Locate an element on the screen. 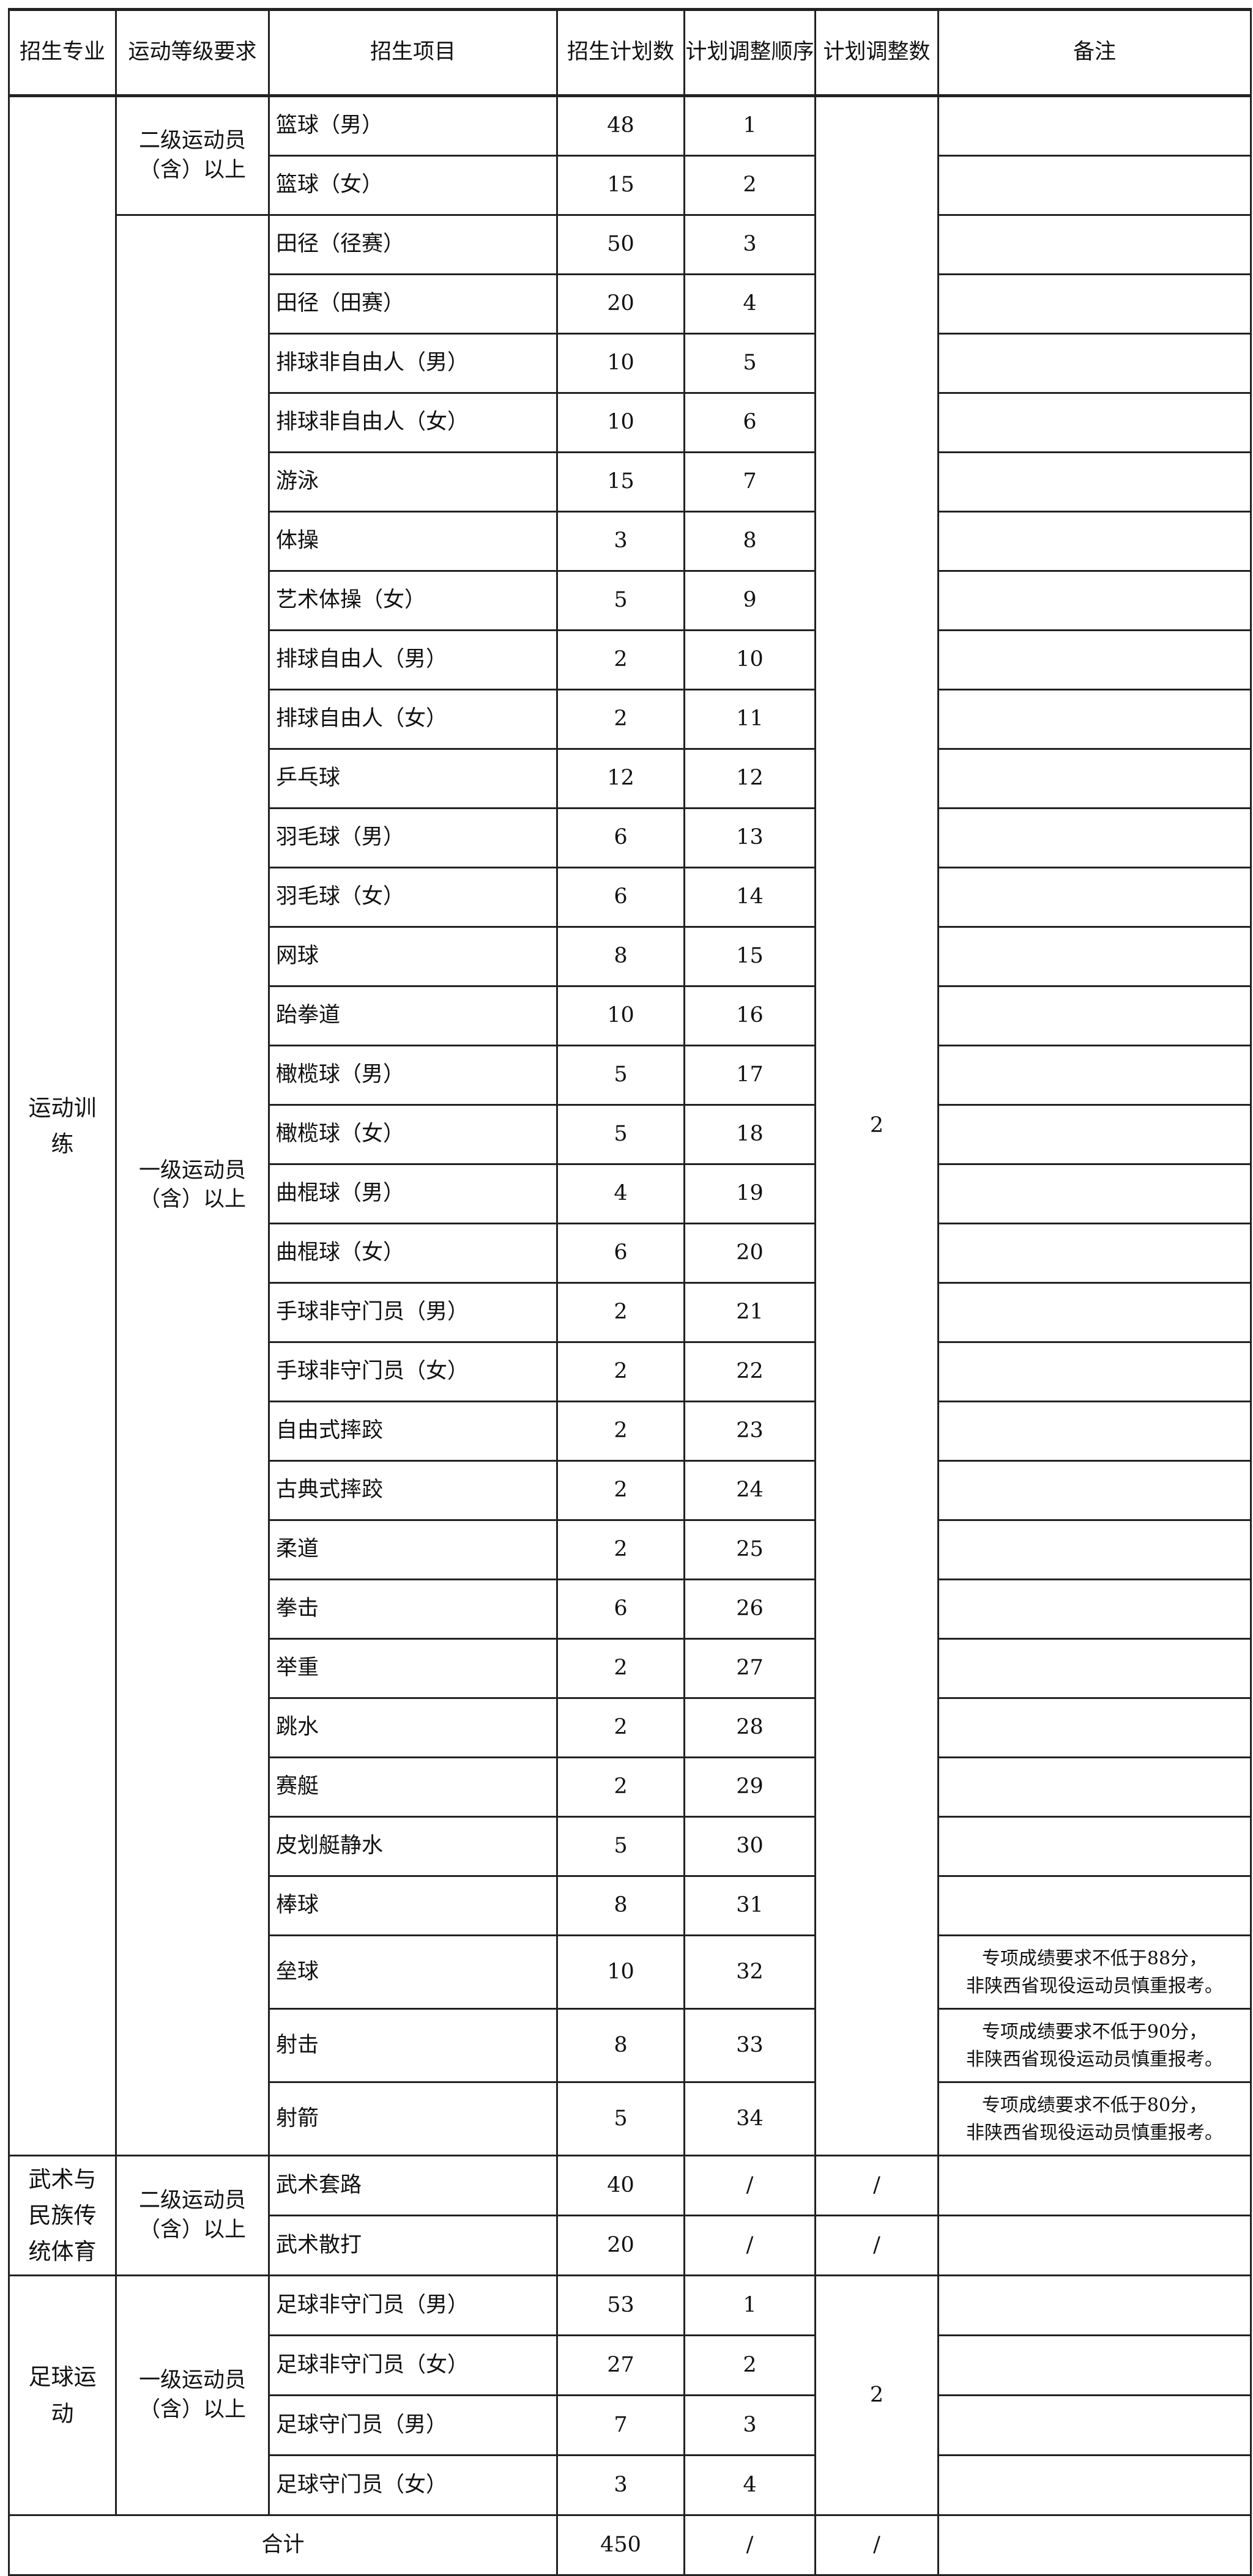  table-row: 排球非自由人（女） 10 6 is located at coordinates (630, 422).